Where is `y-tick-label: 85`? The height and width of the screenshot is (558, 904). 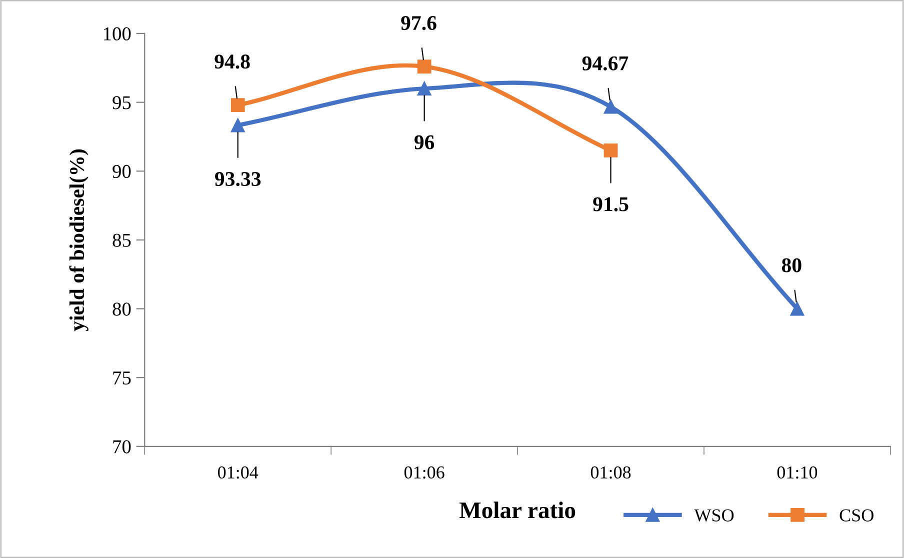 y-tick-label: 85 is located at coordinates (121, 240).